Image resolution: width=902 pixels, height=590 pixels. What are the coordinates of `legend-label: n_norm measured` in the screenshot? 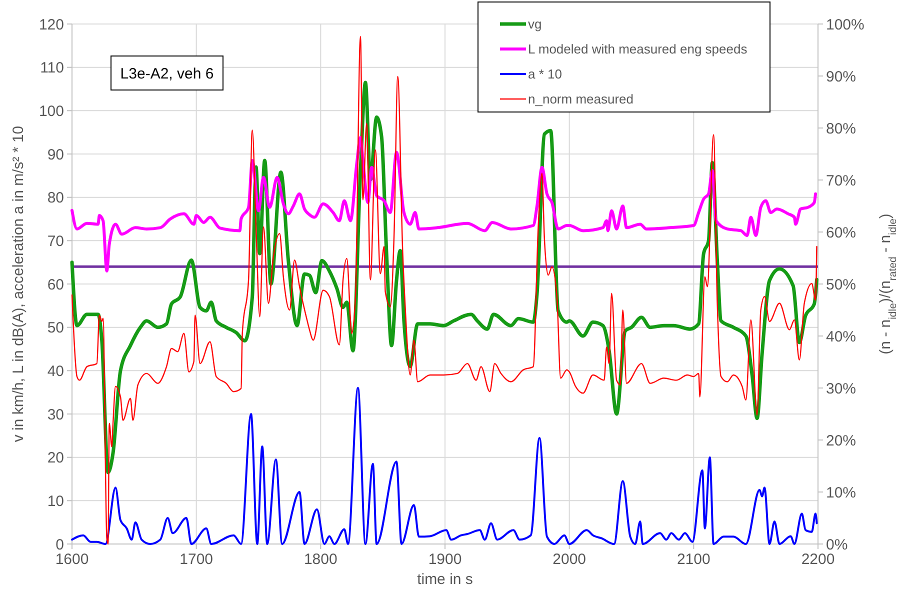 It's located at (581, 99).